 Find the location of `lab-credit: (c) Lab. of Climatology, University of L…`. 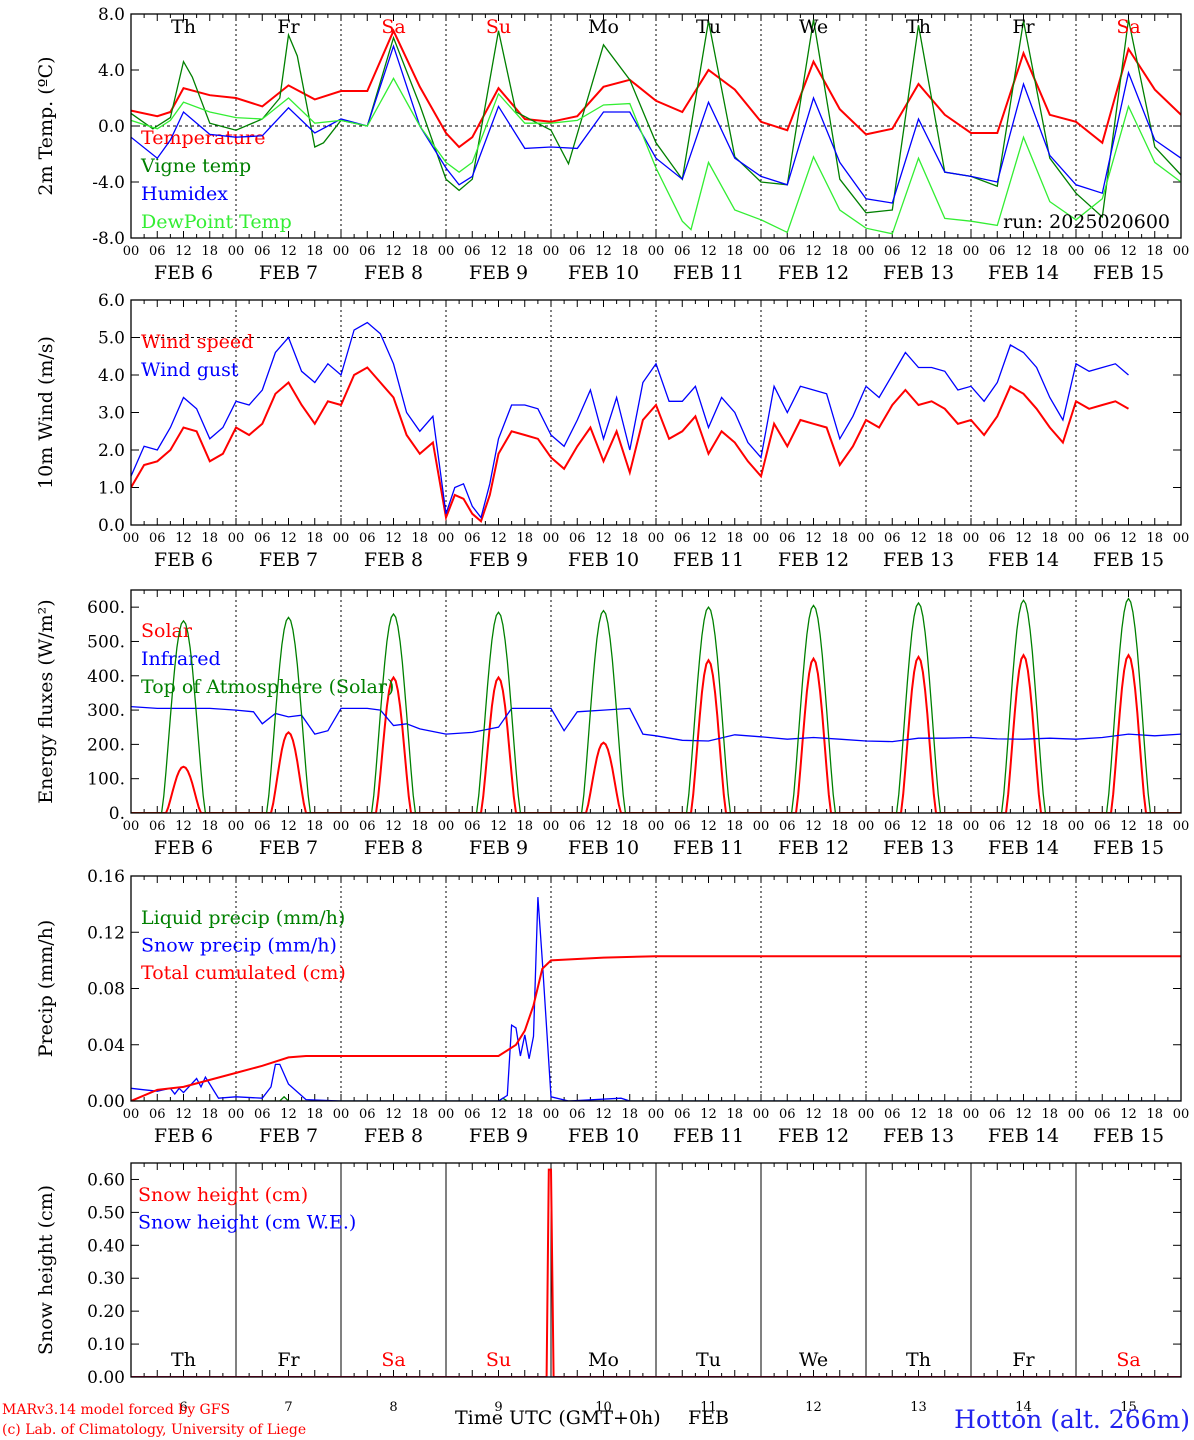

lab-credit: (c) Lab. of Climatology, University of L… is located at coordinates (154, 1430).